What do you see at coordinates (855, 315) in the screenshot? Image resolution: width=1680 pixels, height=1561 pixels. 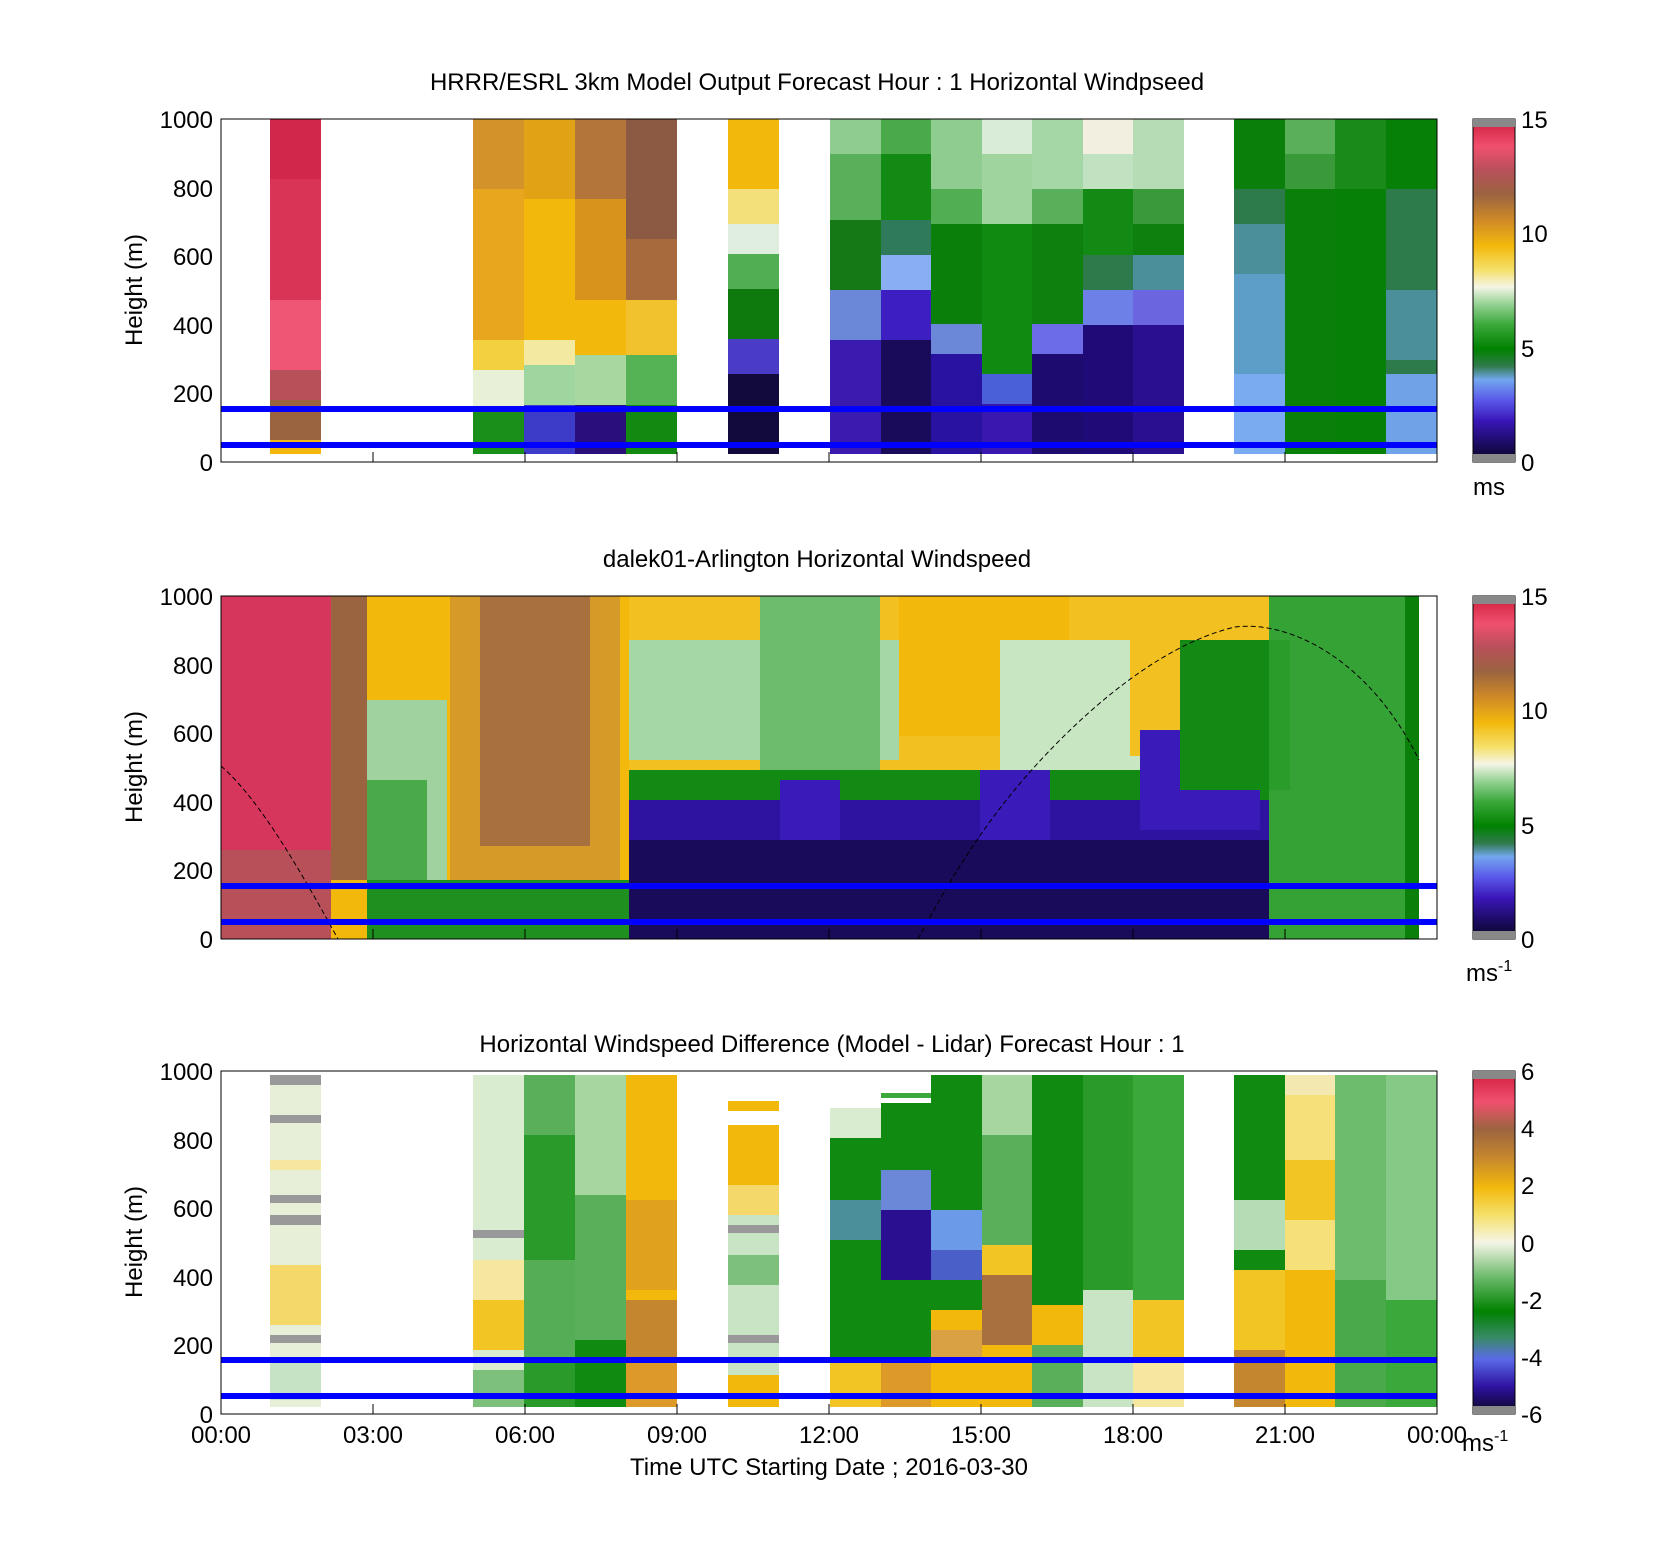 I see `heatmap-column-1200-low` at bounding box center [855, 315].